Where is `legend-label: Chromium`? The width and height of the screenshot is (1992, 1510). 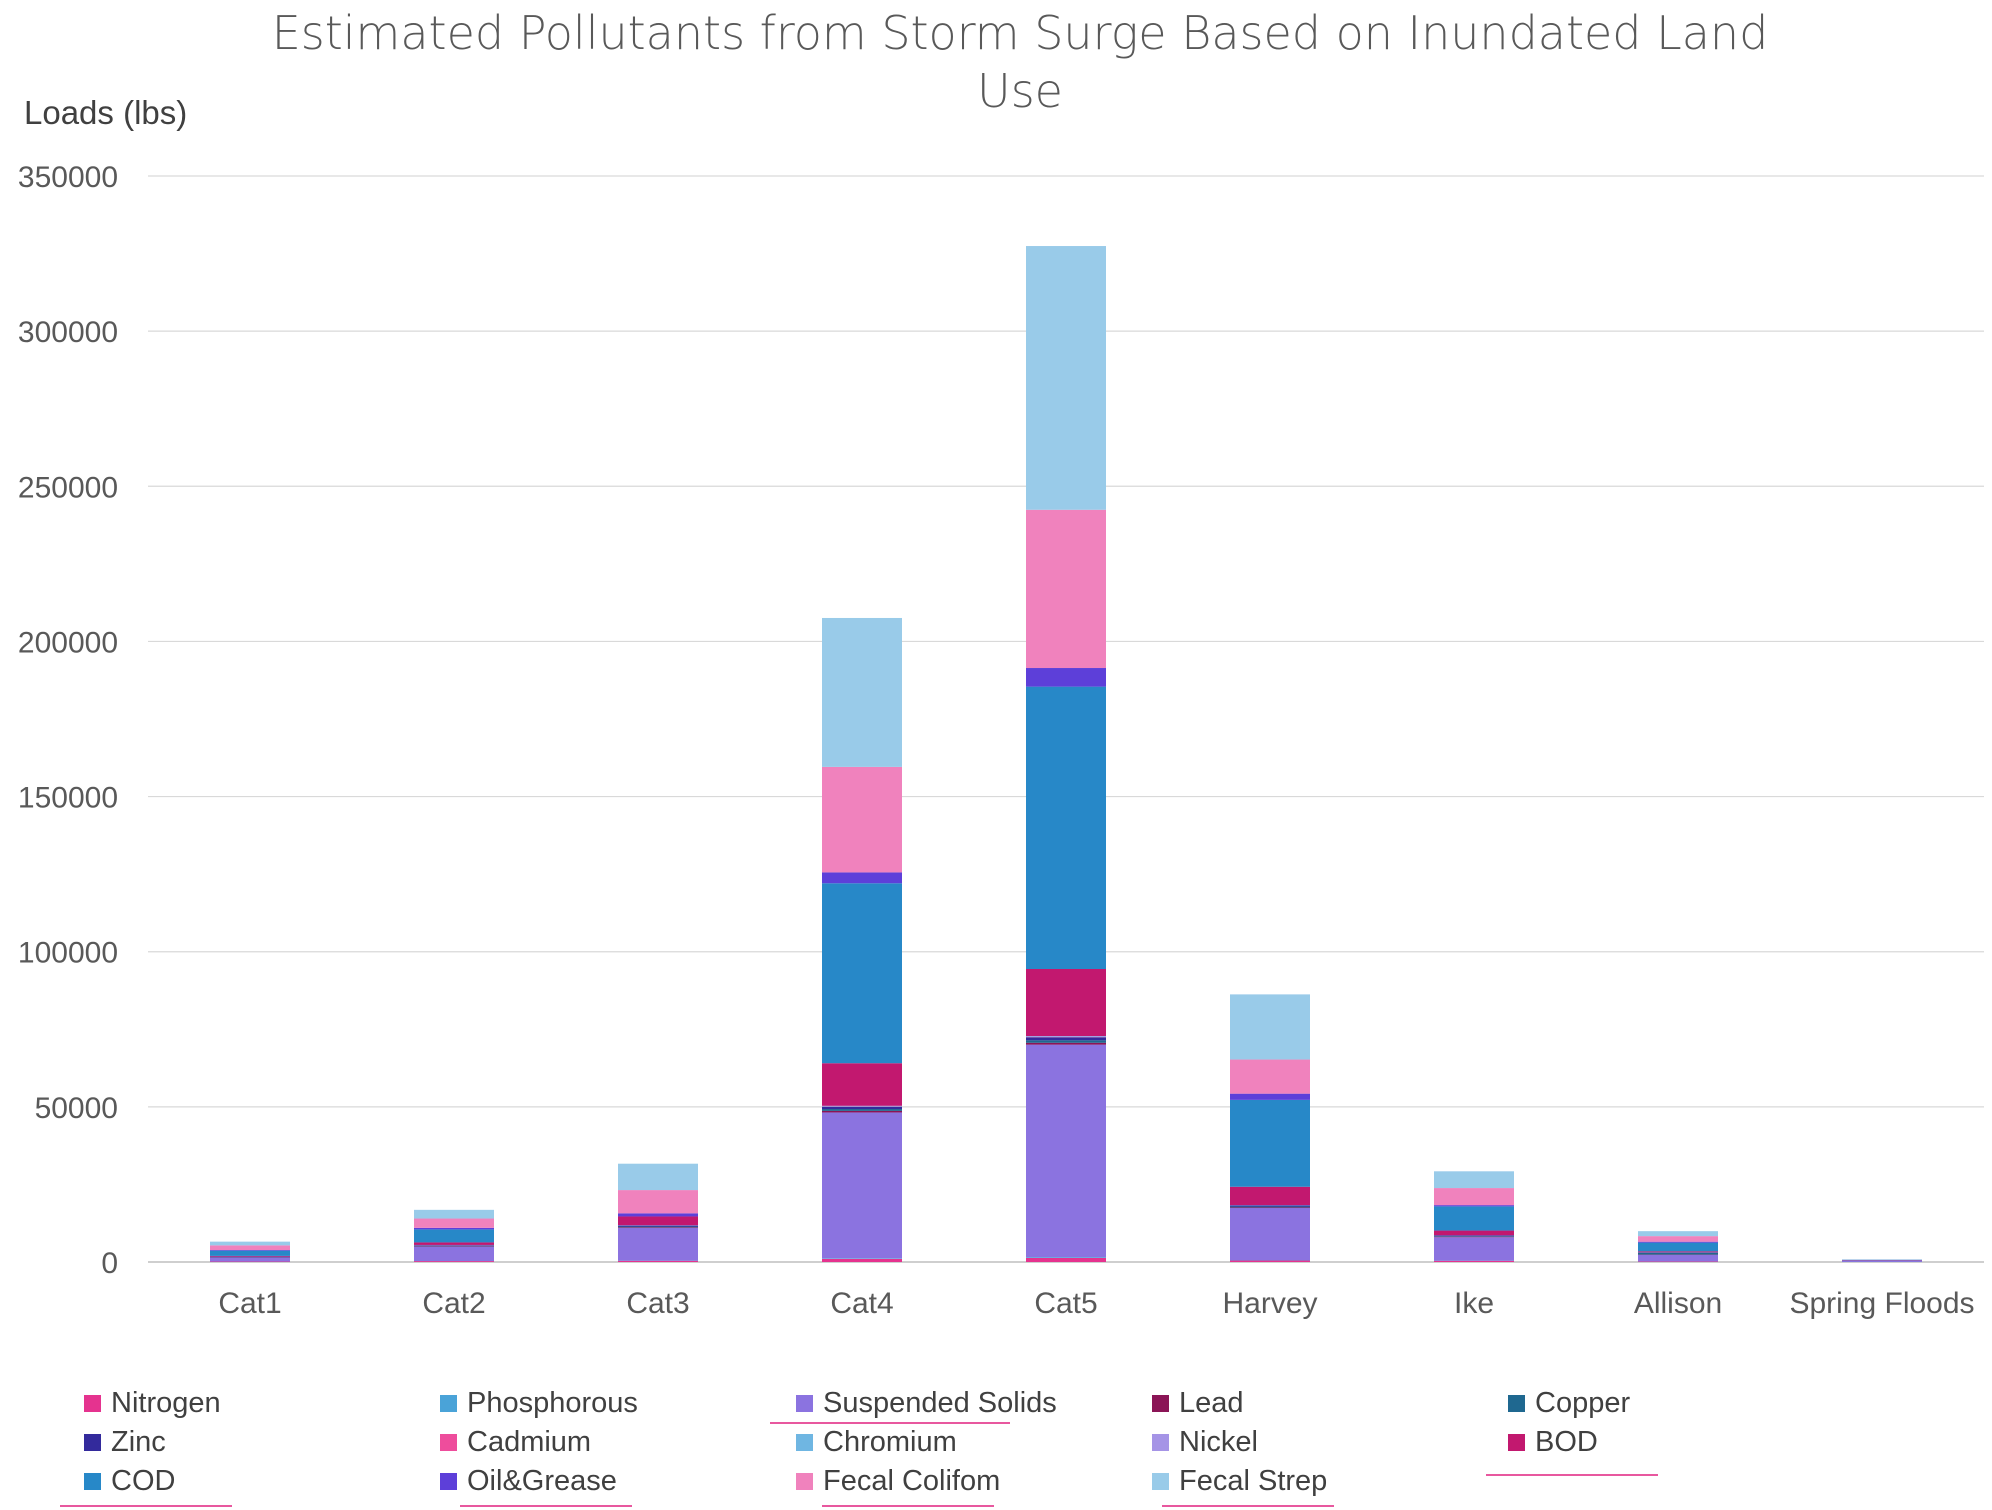
legend-label: Chromium is located at coordinates (890, 1441).